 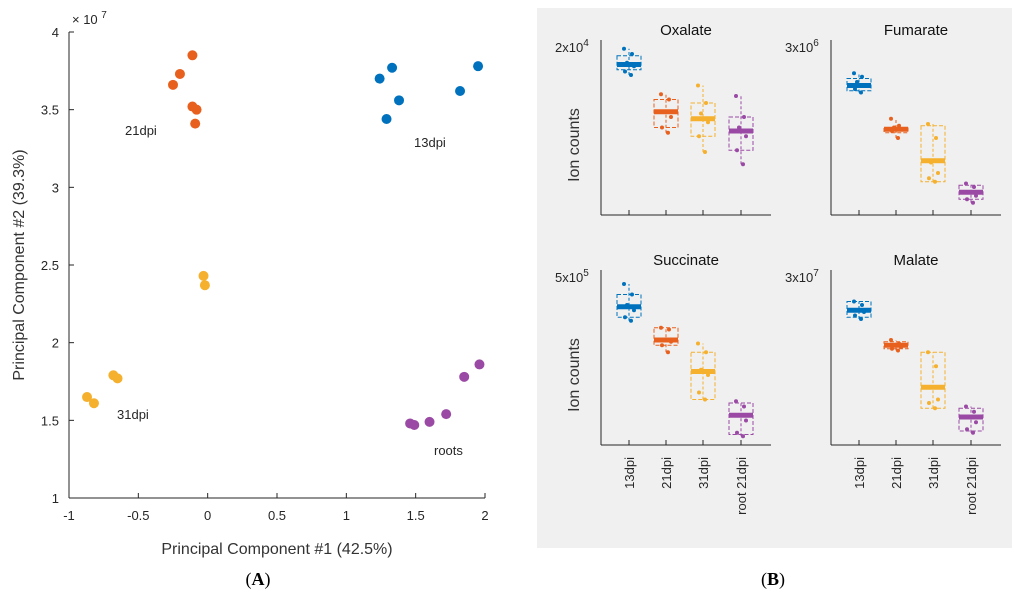 I want to click on succinate-box-root 21dpi, so click(x=741, y=418).